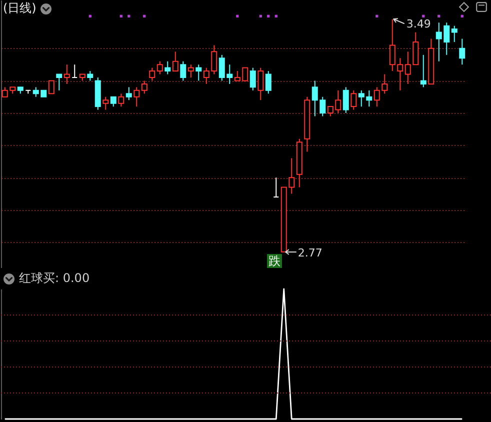 This screenshot has height=422, width=491. What do you see at coordinates (310, 253) in the screenshot?
I see `annotation: 2.77` at bounding box center [310, 253].